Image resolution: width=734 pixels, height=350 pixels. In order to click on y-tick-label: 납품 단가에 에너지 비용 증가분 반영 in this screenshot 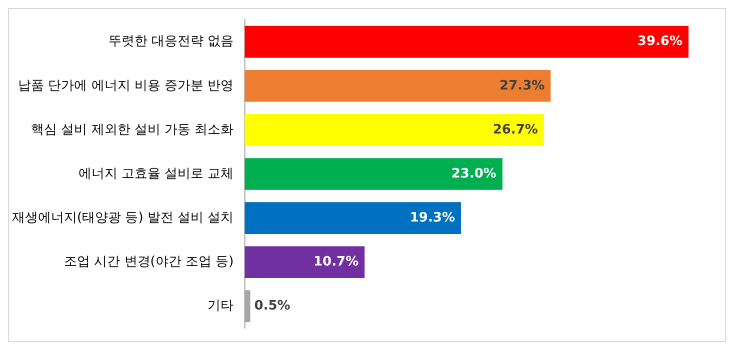, I will do `click(126, 86)`.